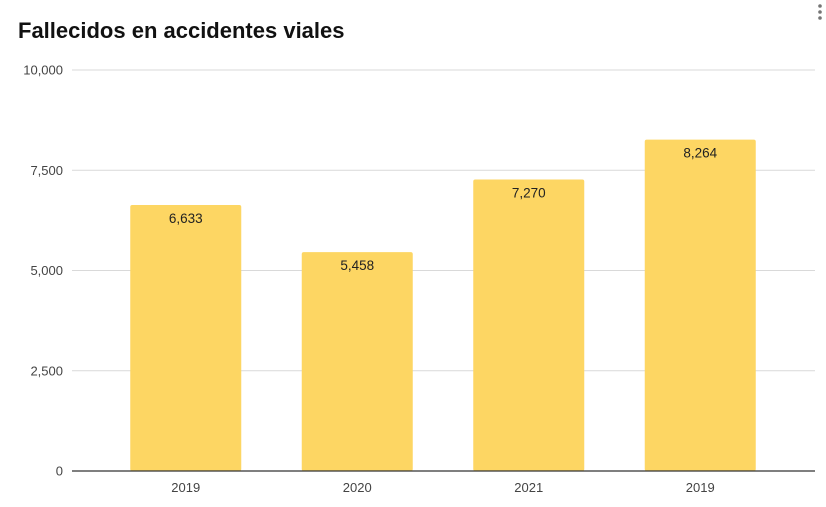 This screenshot has width=826, height=507. Describe the element at coordinates (700, 153) in the screenshot. I see `data-label: 8,264` at that location.